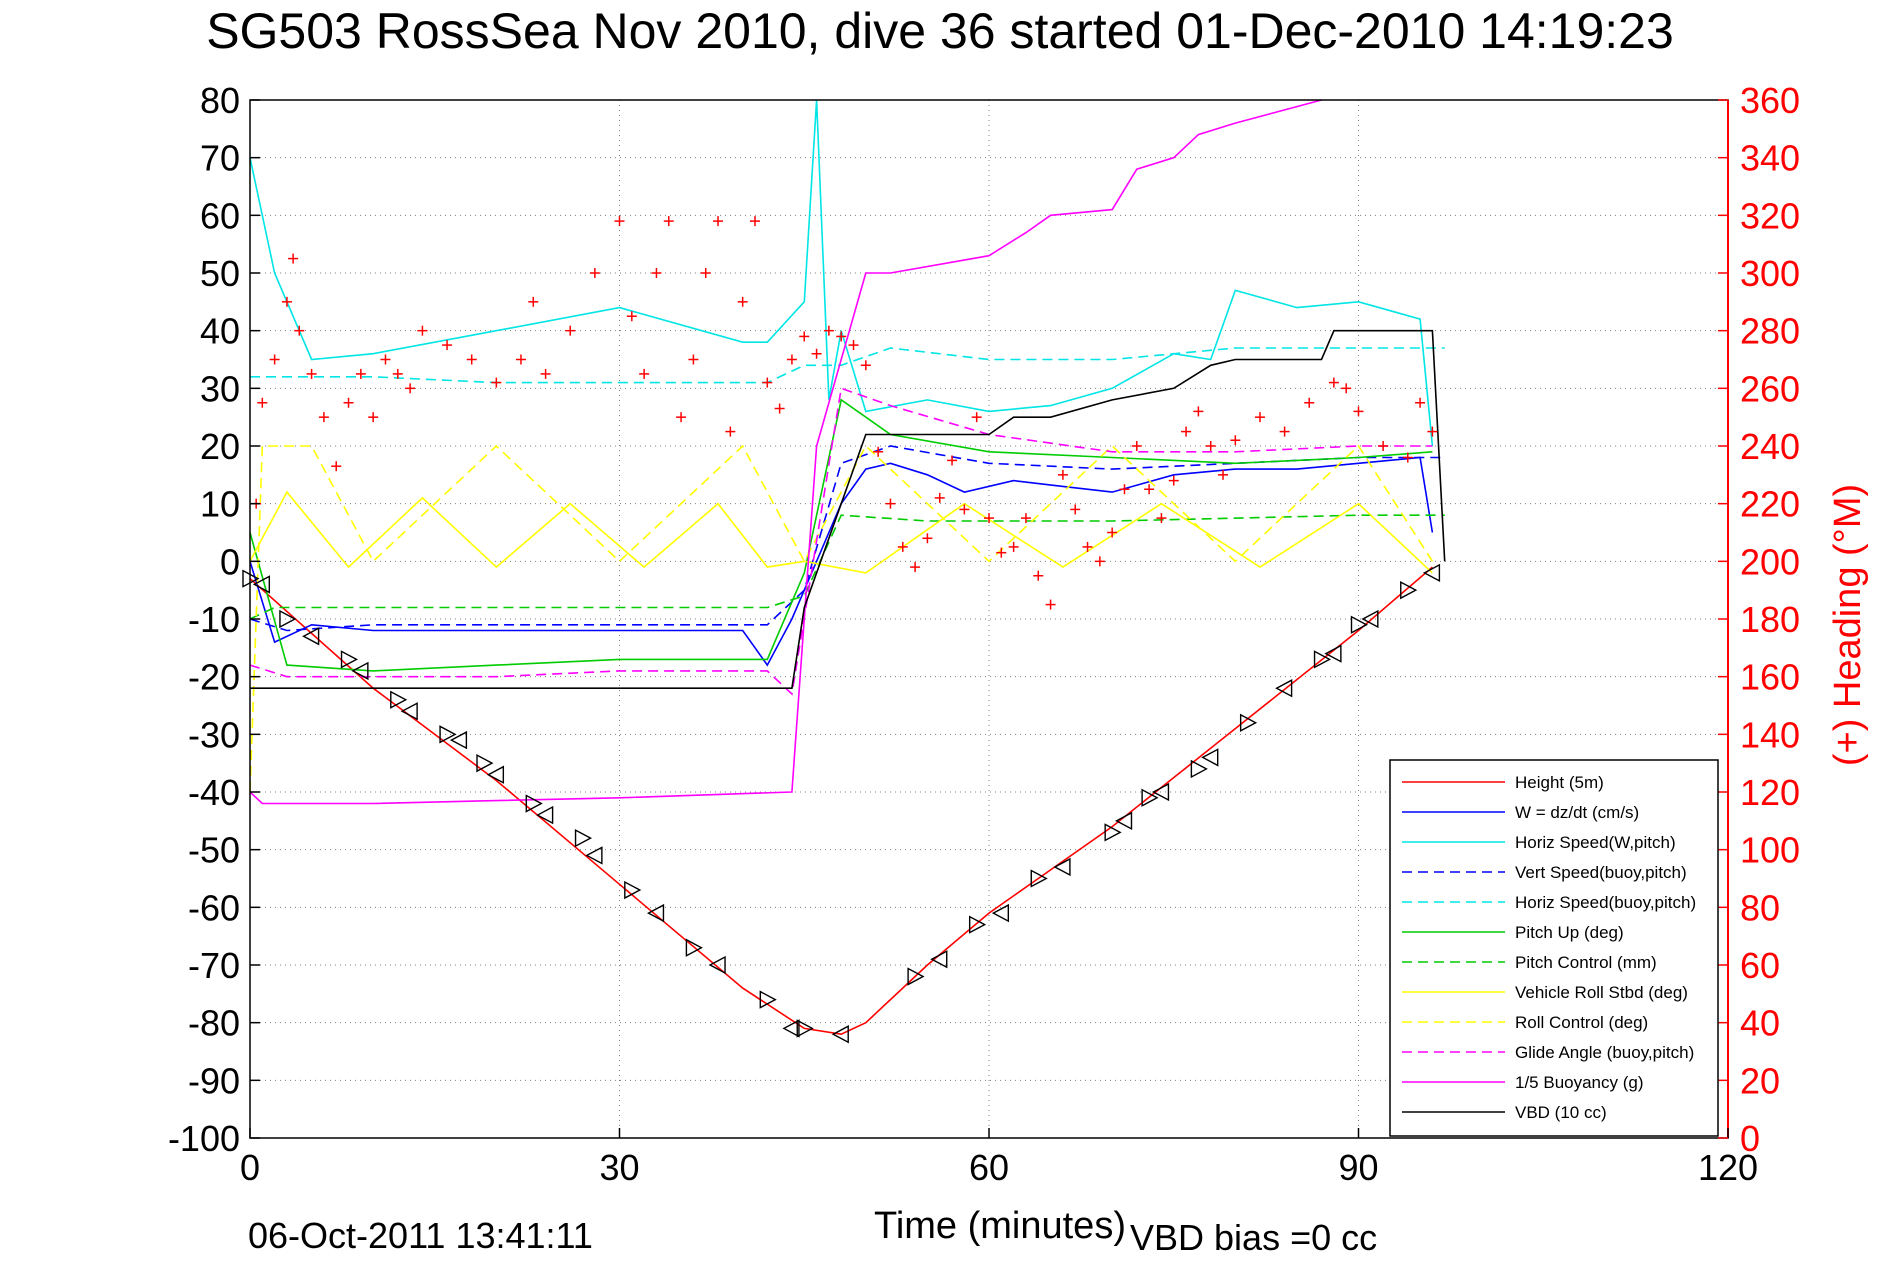 The height and width of the screenshot is (1262, 1891). I want to click on y-right-tick-label: 180, so click(1770, 619).